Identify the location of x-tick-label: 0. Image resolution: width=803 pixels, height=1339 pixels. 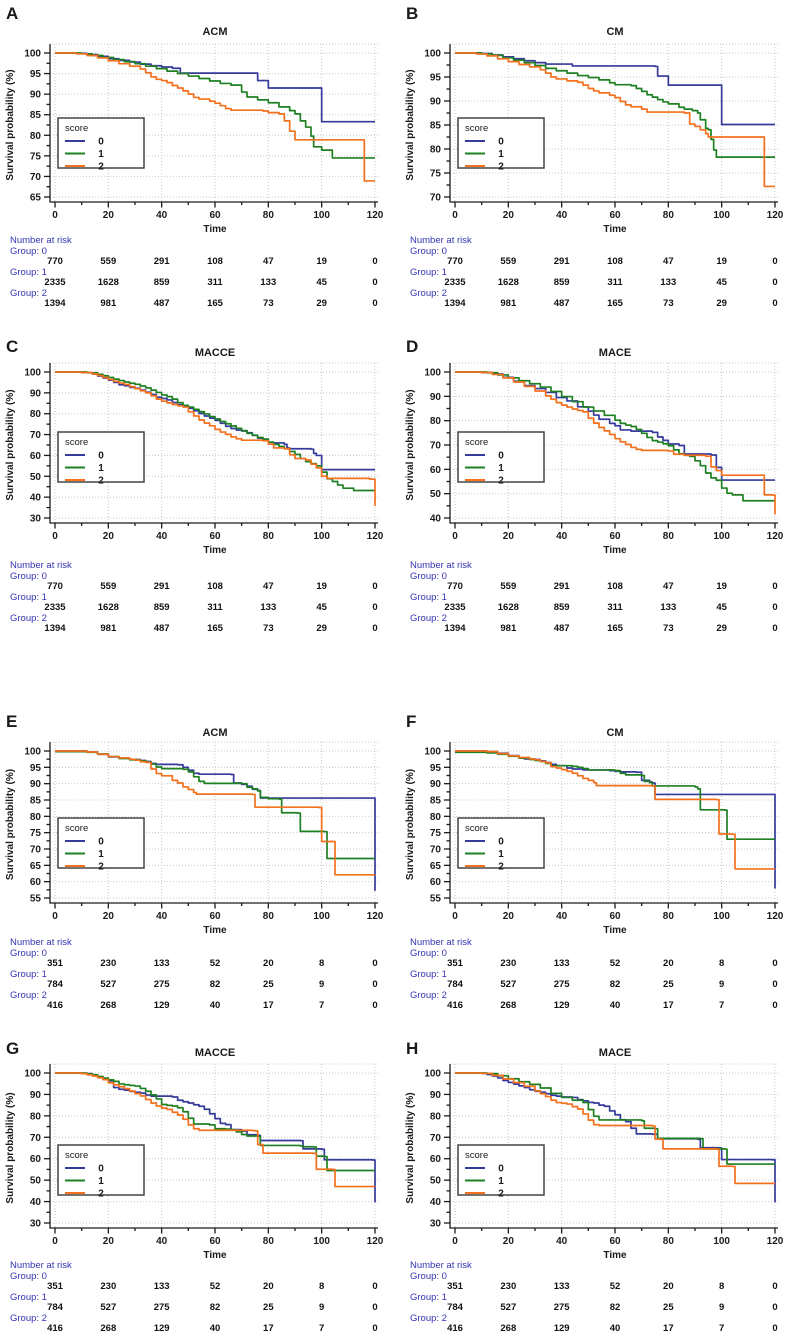
(455, 916).